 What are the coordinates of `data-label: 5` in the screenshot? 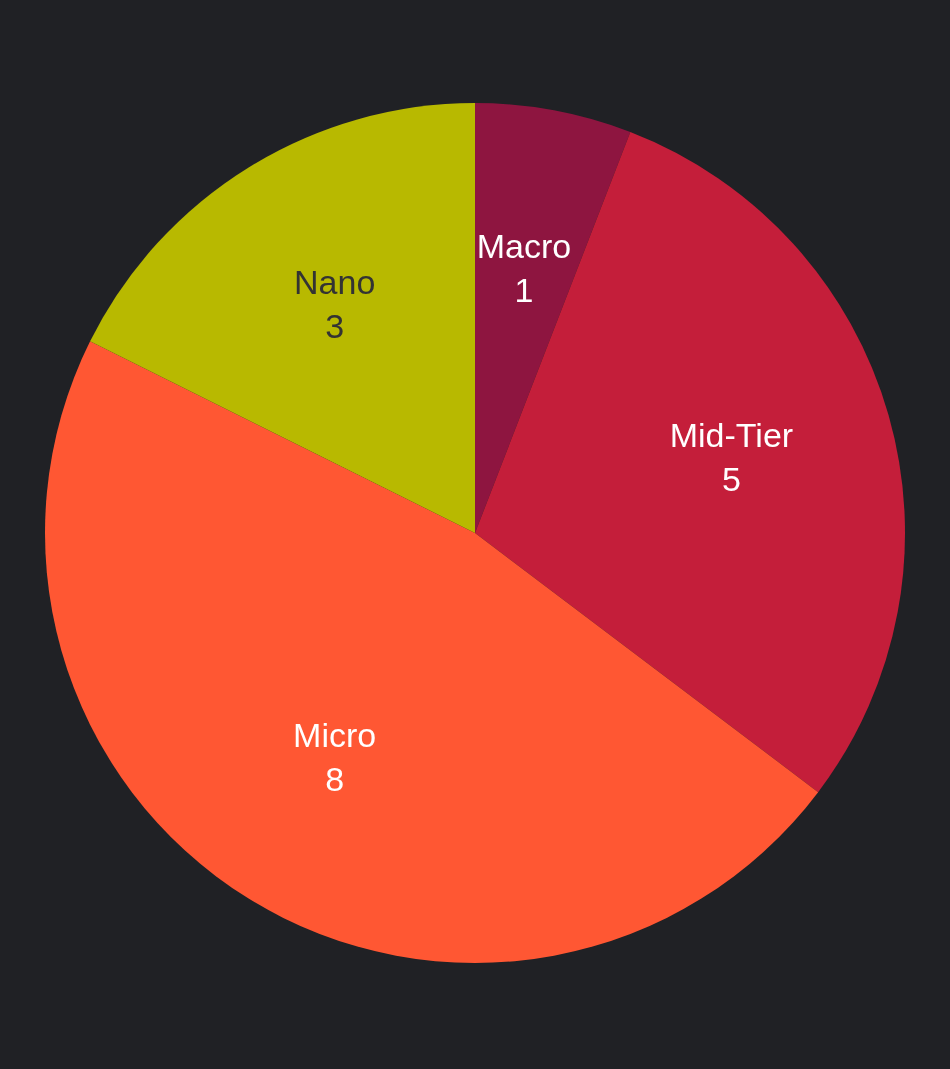 It's located at (731, 479).